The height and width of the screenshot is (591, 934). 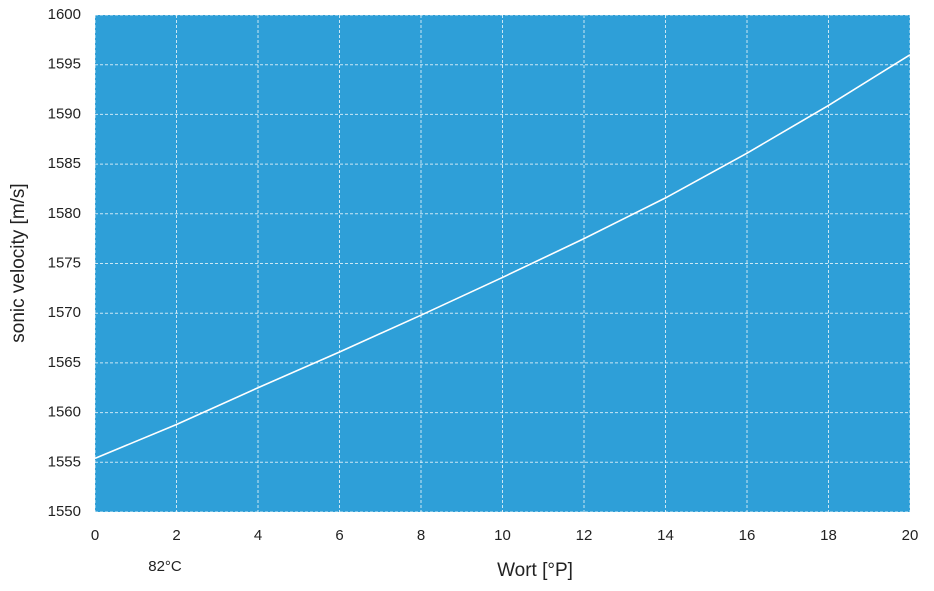 What do you see at coordinates (64, 113) in the screenshot?
I see `y-tick-label: 1590` at bounding box center [64, 113].